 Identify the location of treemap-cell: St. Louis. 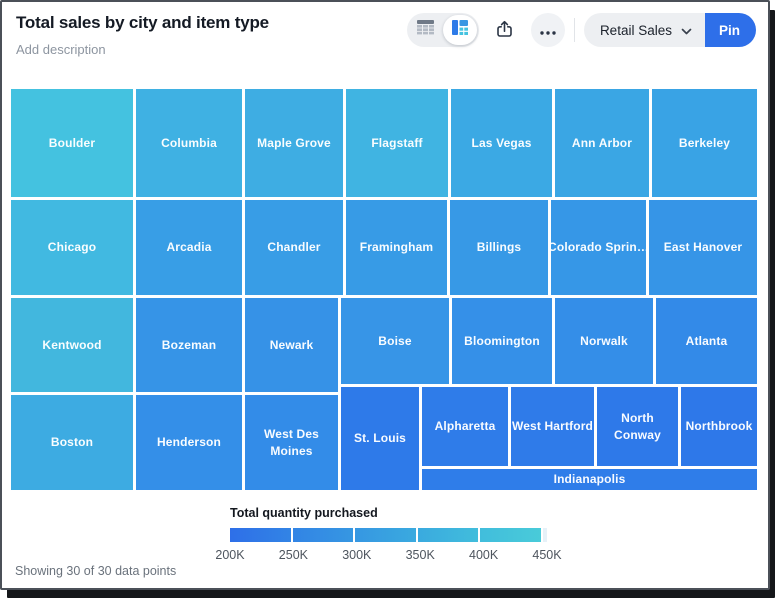
(380, 438).